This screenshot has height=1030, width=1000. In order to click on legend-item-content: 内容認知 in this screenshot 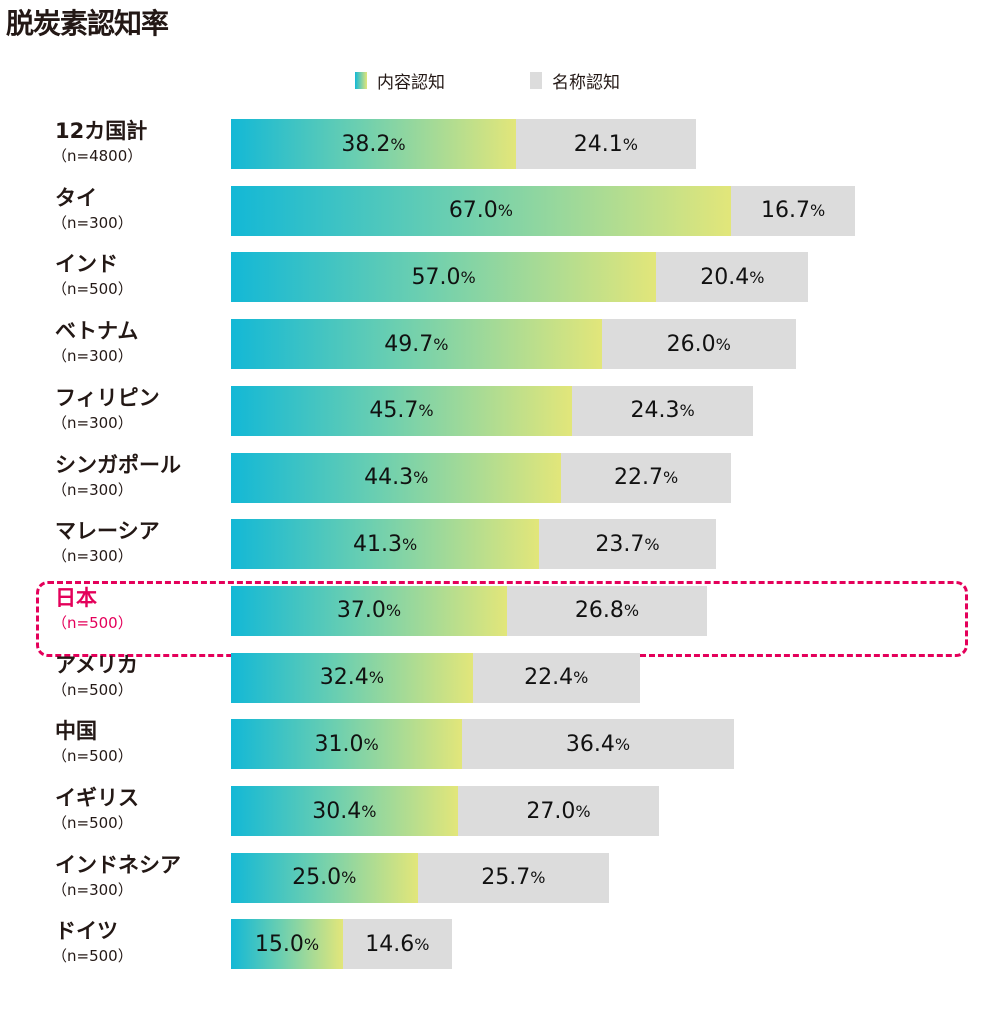, I will do `click(400, 80)`.